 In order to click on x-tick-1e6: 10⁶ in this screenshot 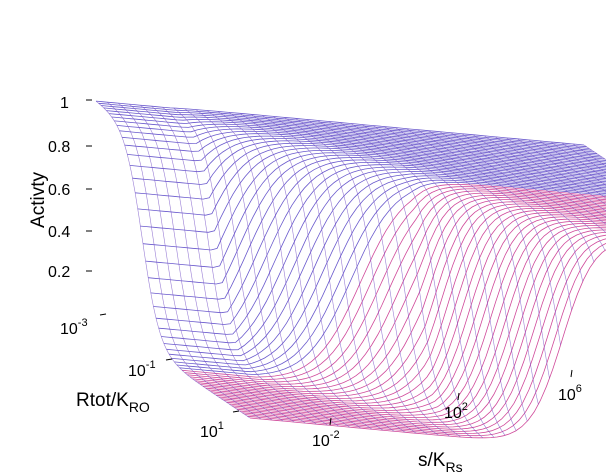, I will do `click(570, 393)`.